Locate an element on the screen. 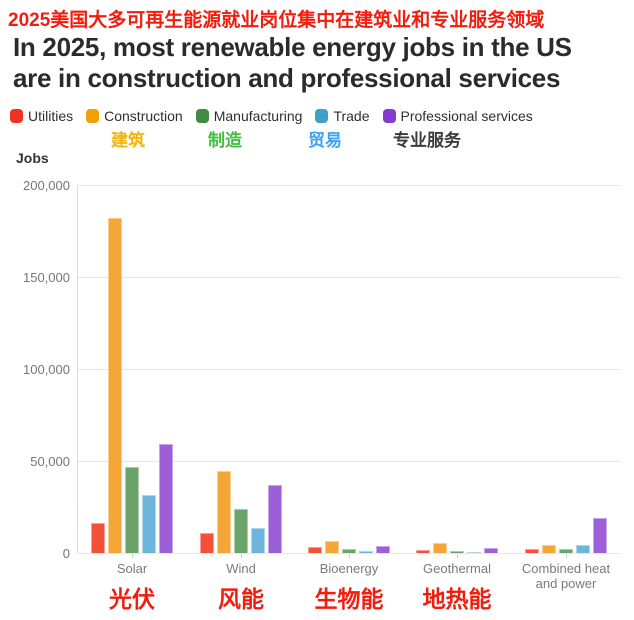 The width and height of the screenshot is (634, 620). bar-group-wind is located at coordinates (241, 369).